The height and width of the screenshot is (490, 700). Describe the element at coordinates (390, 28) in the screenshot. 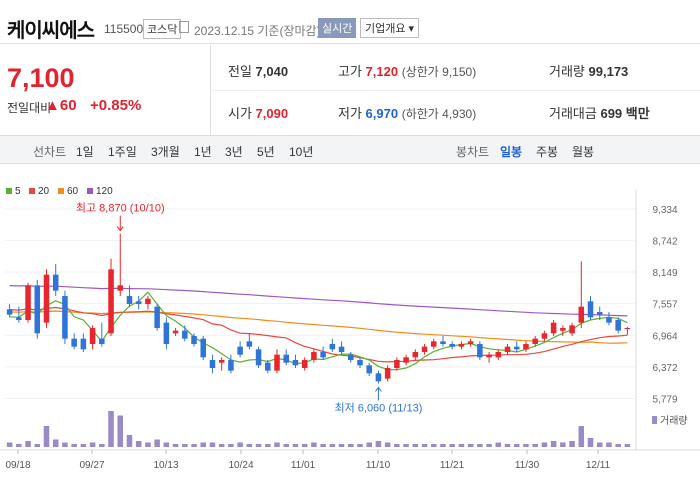

I see `company-info-dropdown: 기업개요 ▾` at that location.